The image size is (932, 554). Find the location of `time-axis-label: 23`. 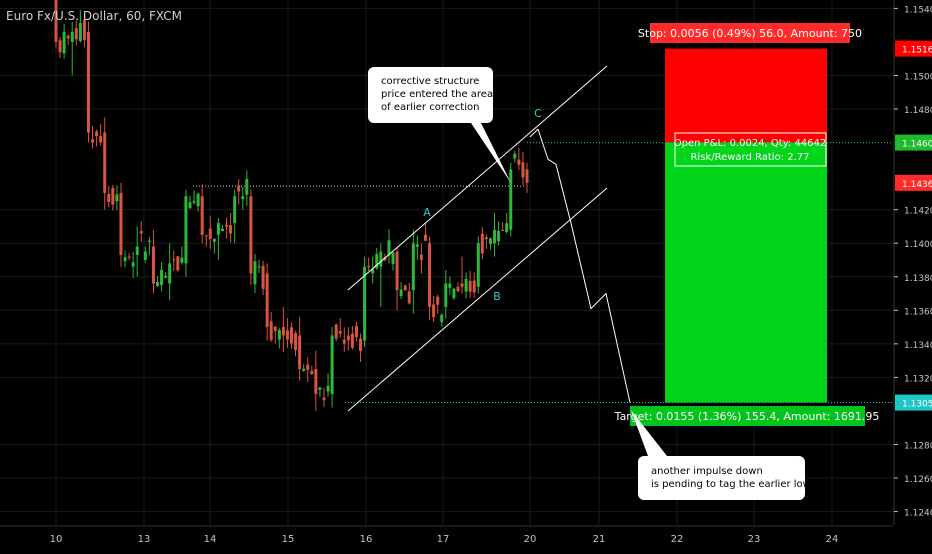

time-axis-label: 23 is located at coordinates (754, 539).